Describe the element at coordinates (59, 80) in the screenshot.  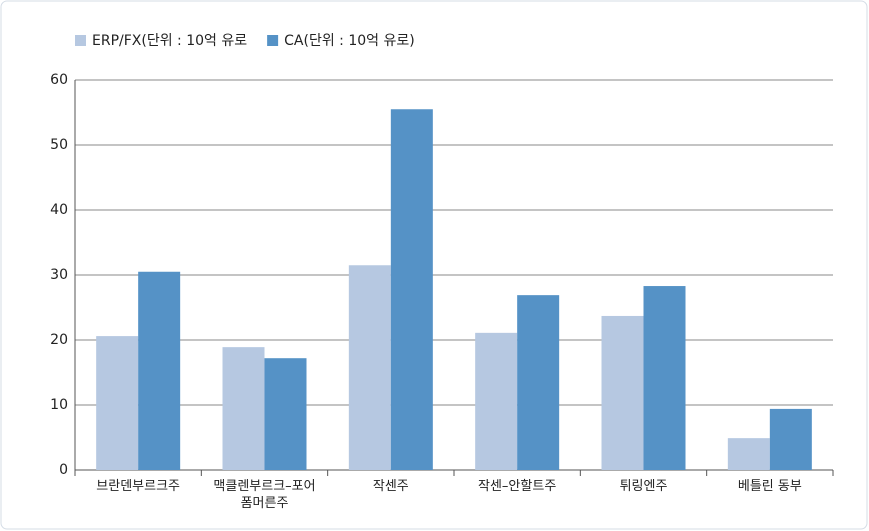
I see `y-tick-label: 60` at that location.